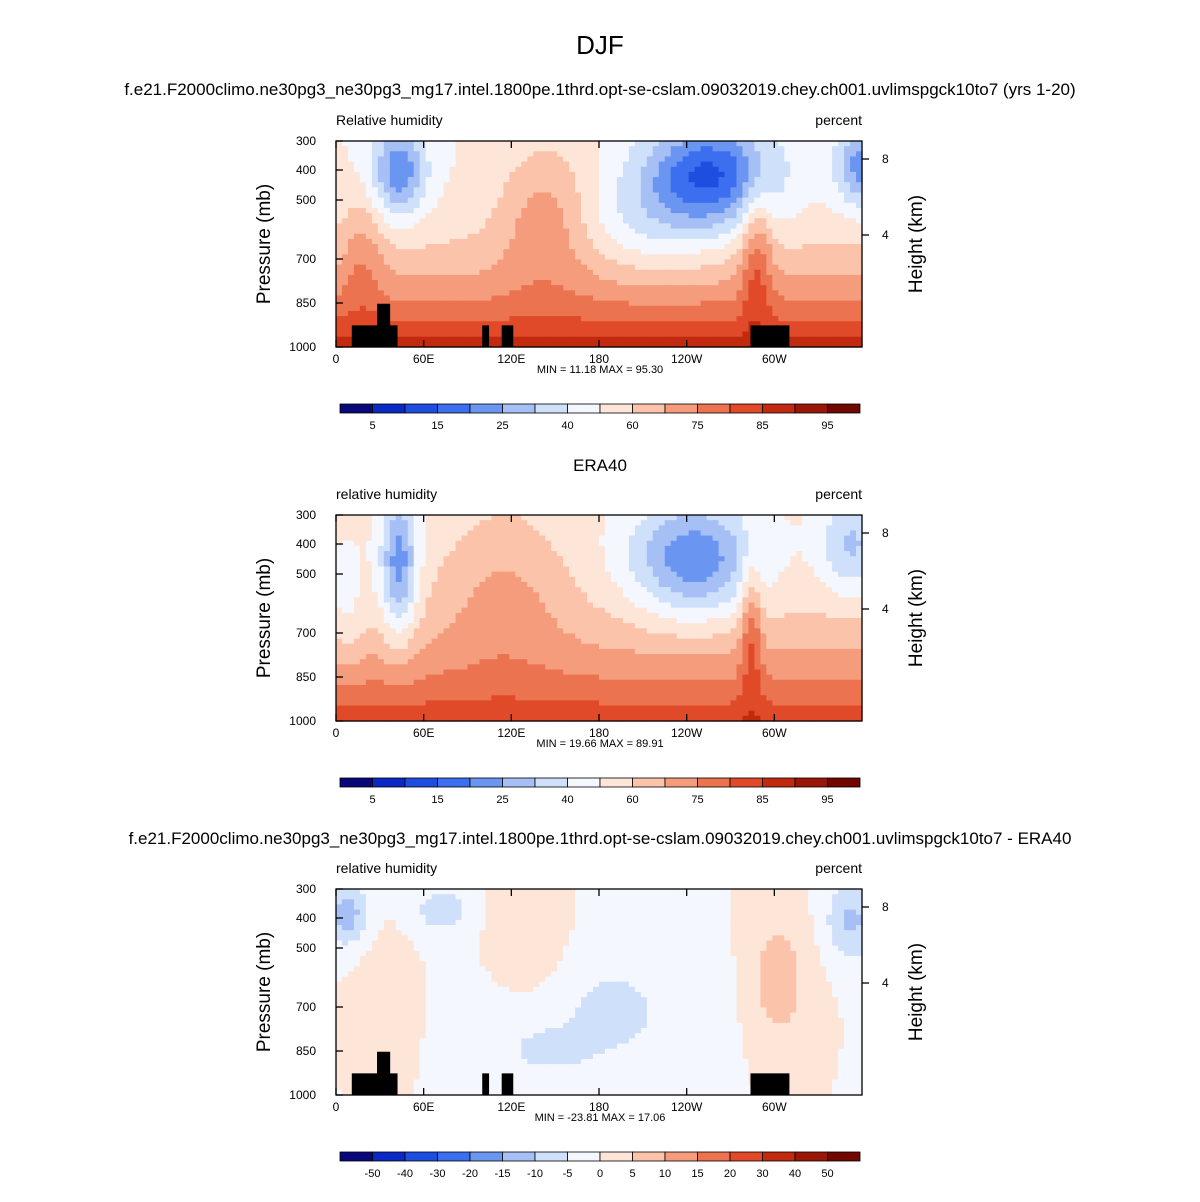 This screenshot has width=1200, height=1202. Describe the element at coordinates (486, 408) in the screenshot. I see `colorbar-box` at that location.